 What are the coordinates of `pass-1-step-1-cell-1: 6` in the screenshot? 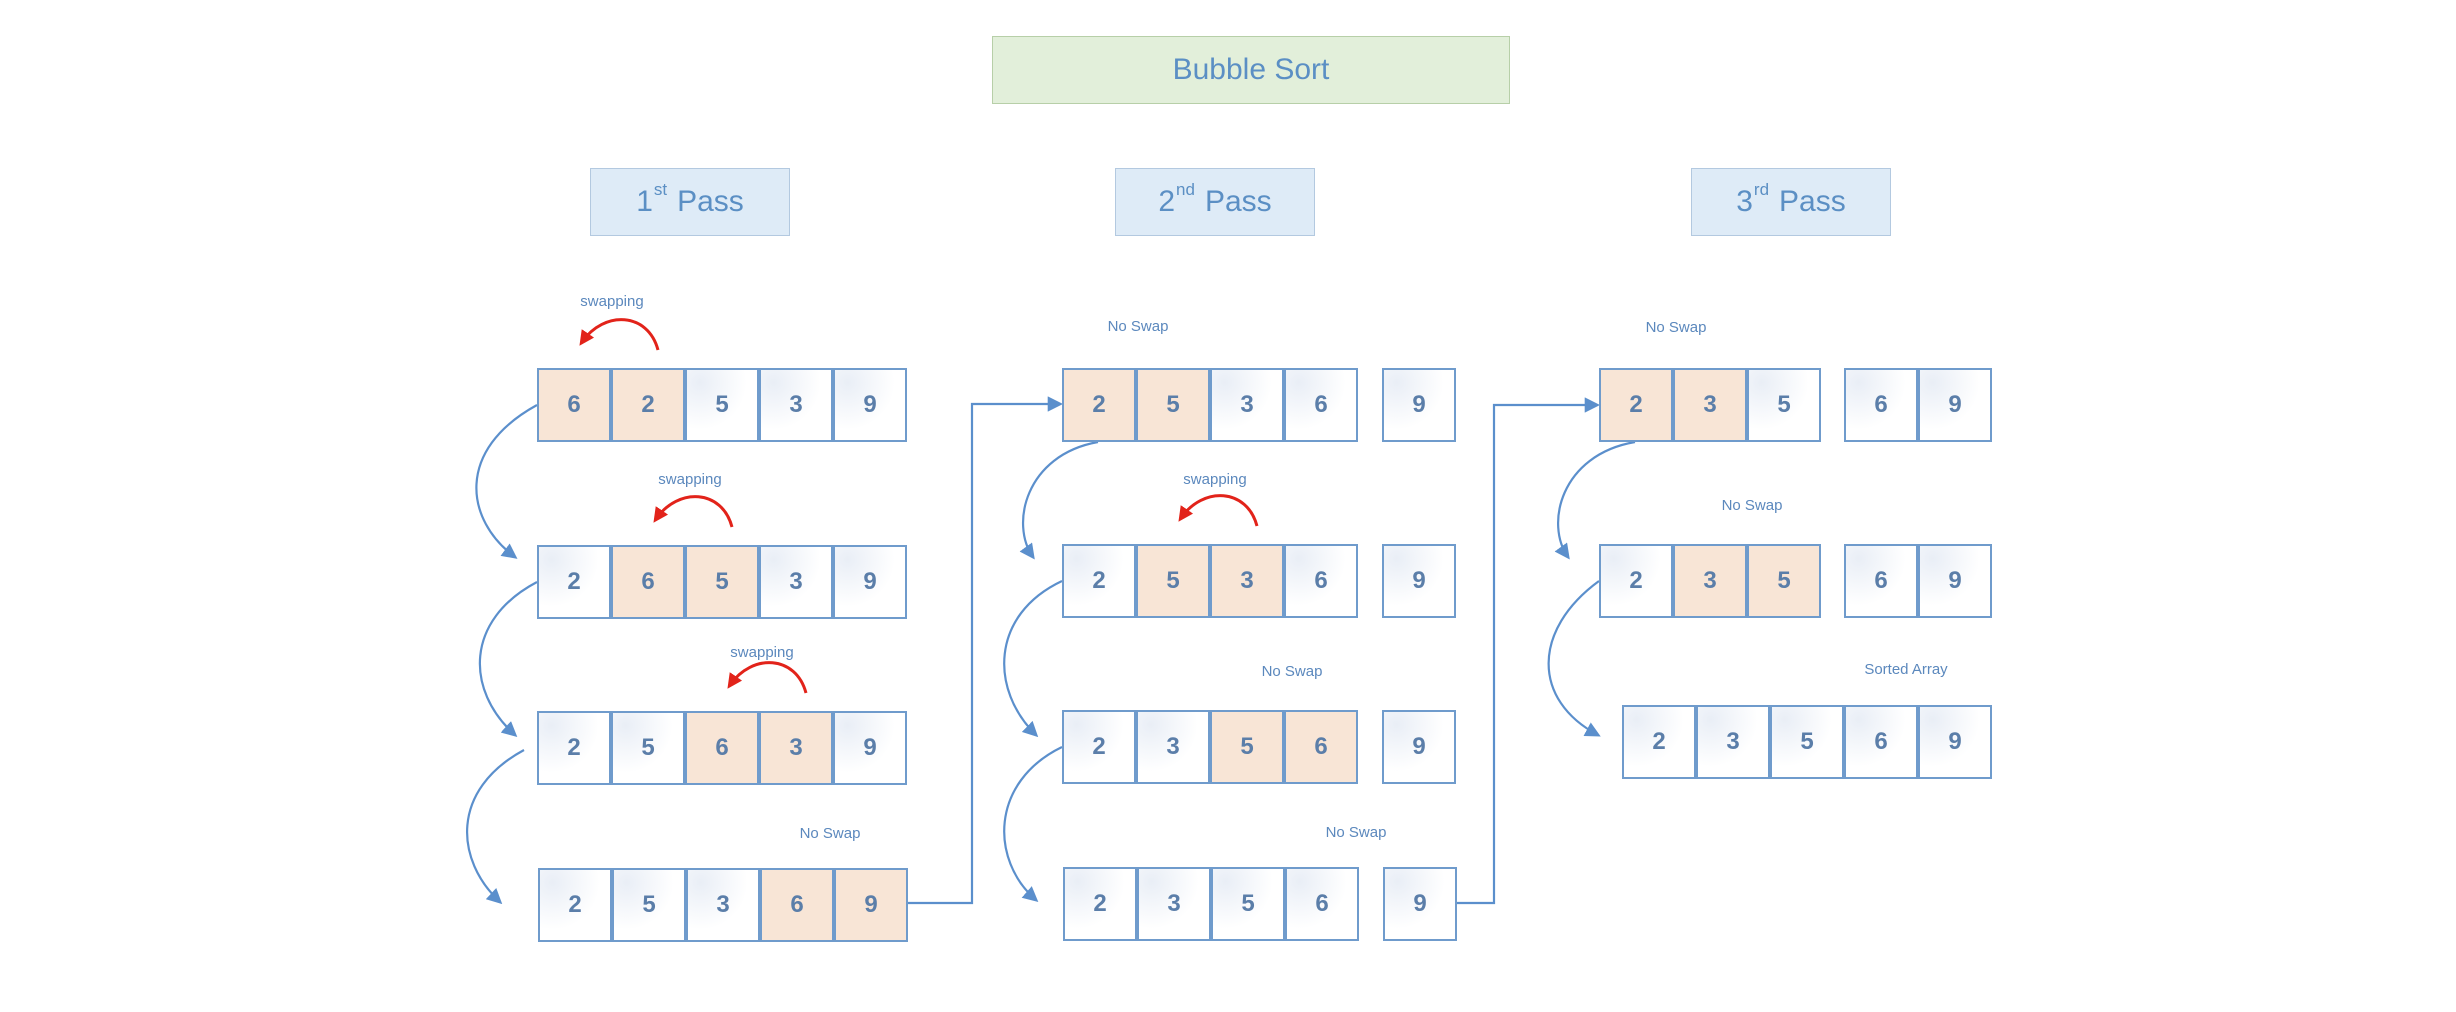 It's located at (574, 405).